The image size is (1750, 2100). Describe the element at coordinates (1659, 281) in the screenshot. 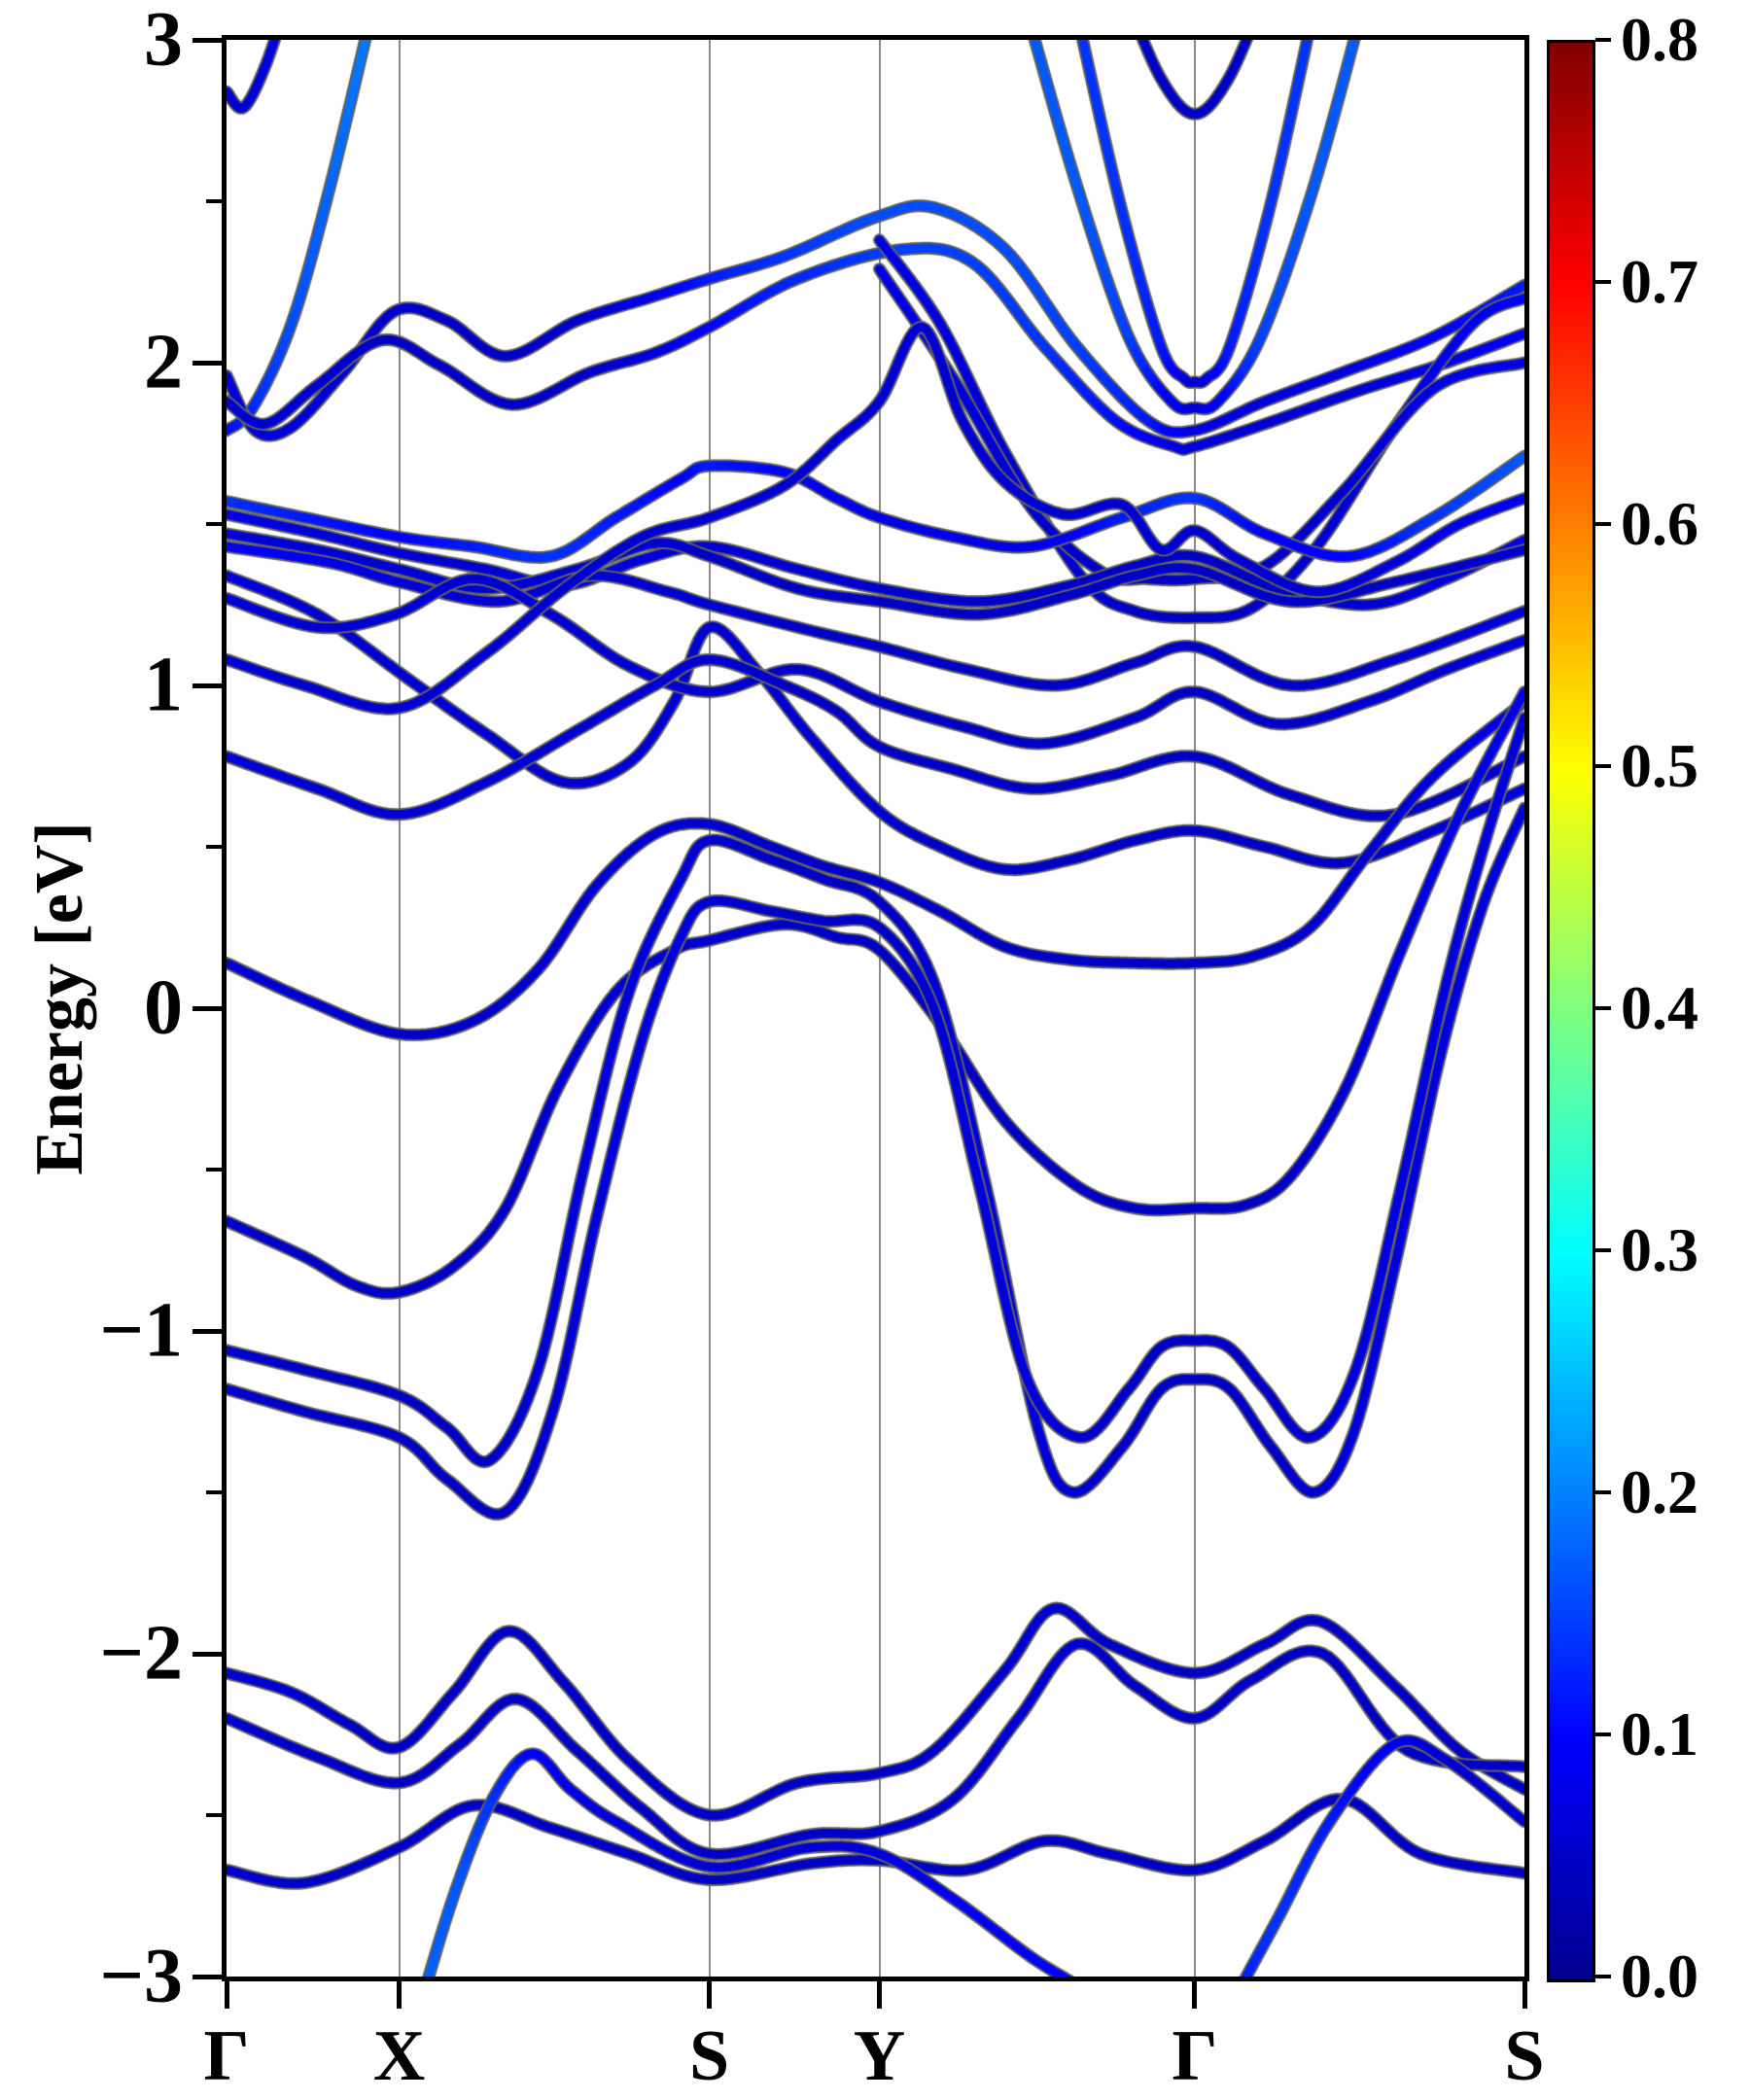

I see `colorbar-tick-label: 0.7` at that location.